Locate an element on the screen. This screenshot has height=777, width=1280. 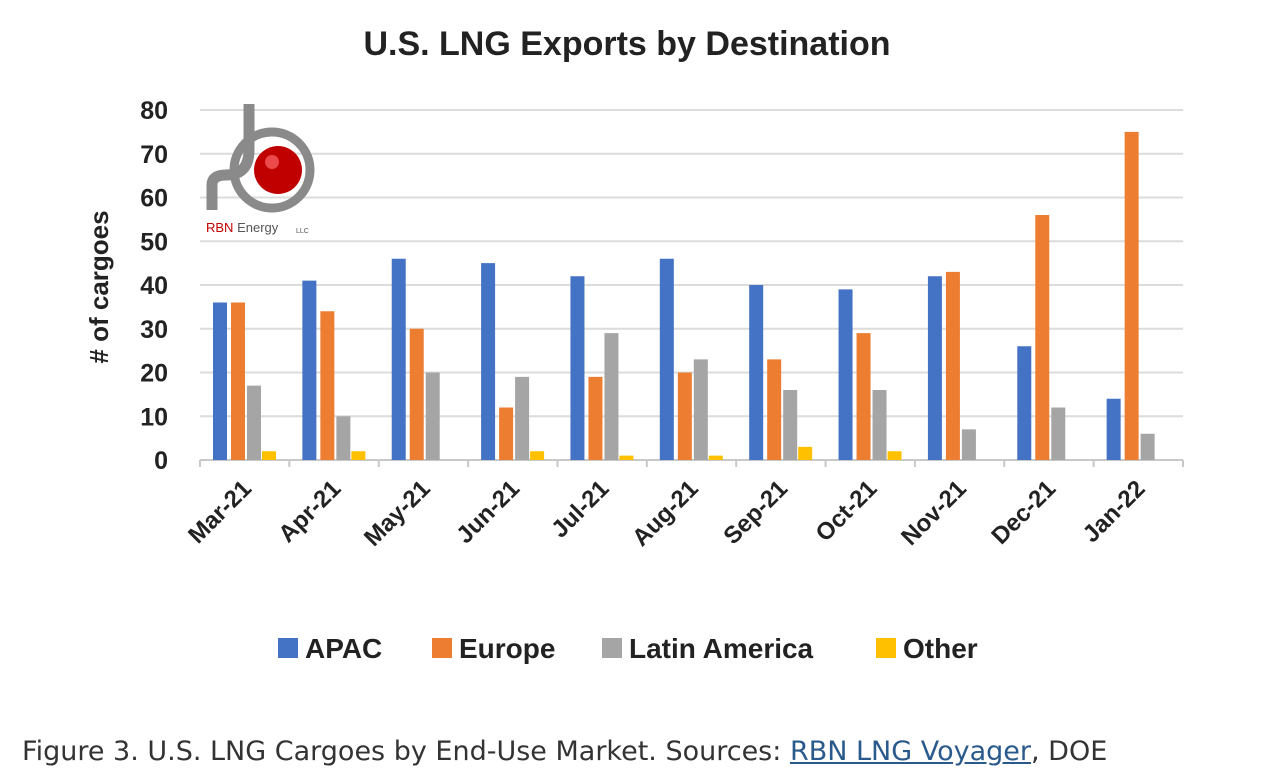
x-category-label: Mar-21 is located at coordinates (220, 512).